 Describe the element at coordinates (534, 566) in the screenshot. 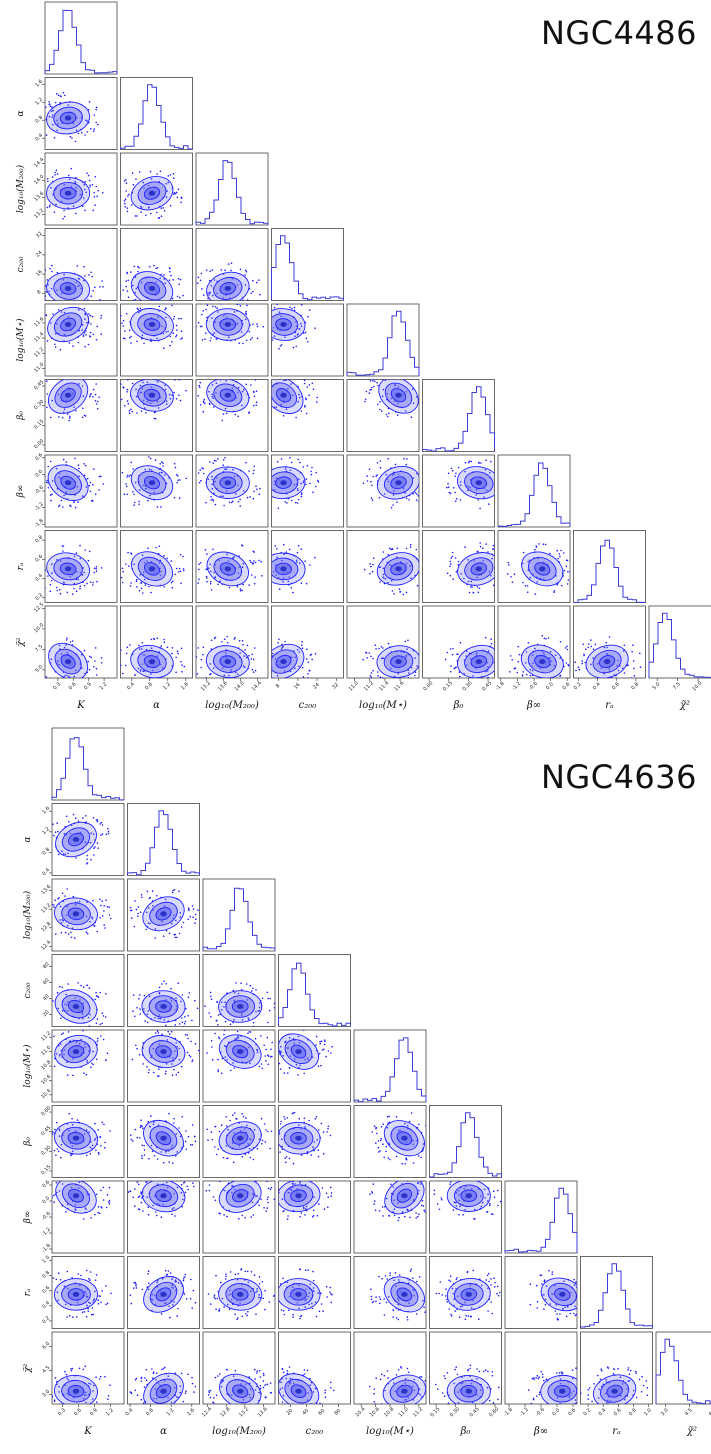

I see `panel-frame` at that location.